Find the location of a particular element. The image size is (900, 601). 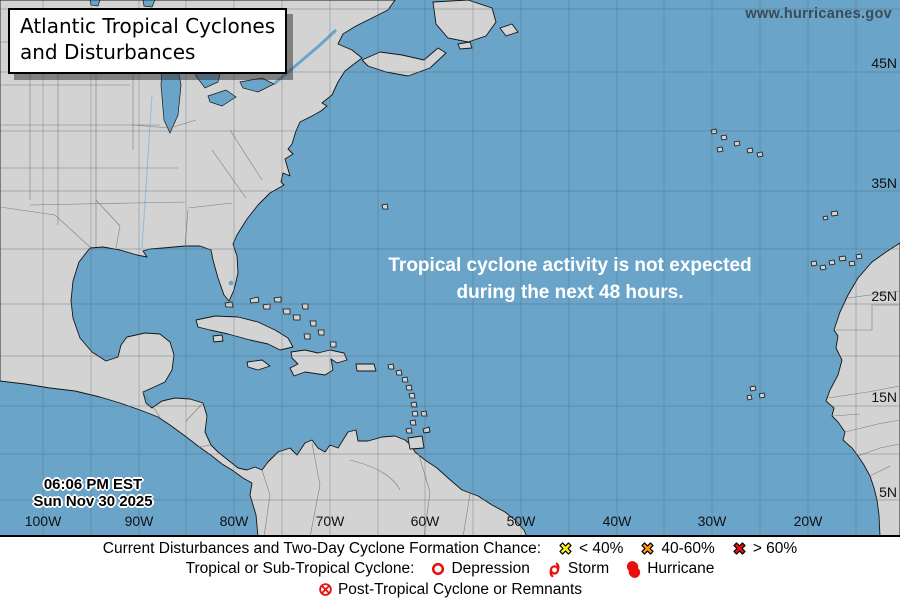

legend-item-depression: Depression is located at coordinates (480, 569).